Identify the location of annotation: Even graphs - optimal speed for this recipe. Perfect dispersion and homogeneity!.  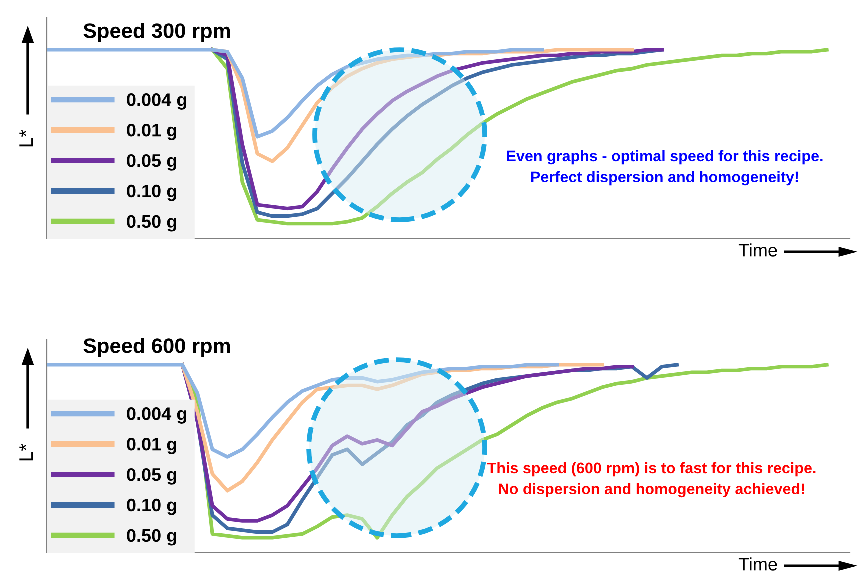
(665, 168).